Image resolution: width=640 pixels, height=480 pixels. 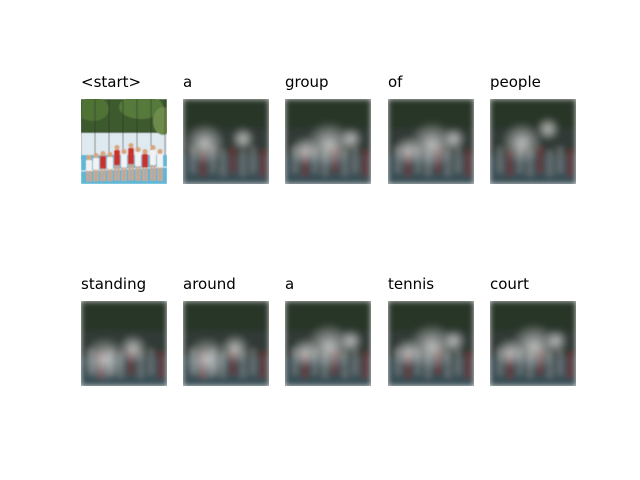 I want to click on frame-standing: standing, so click(x=124, y=330).